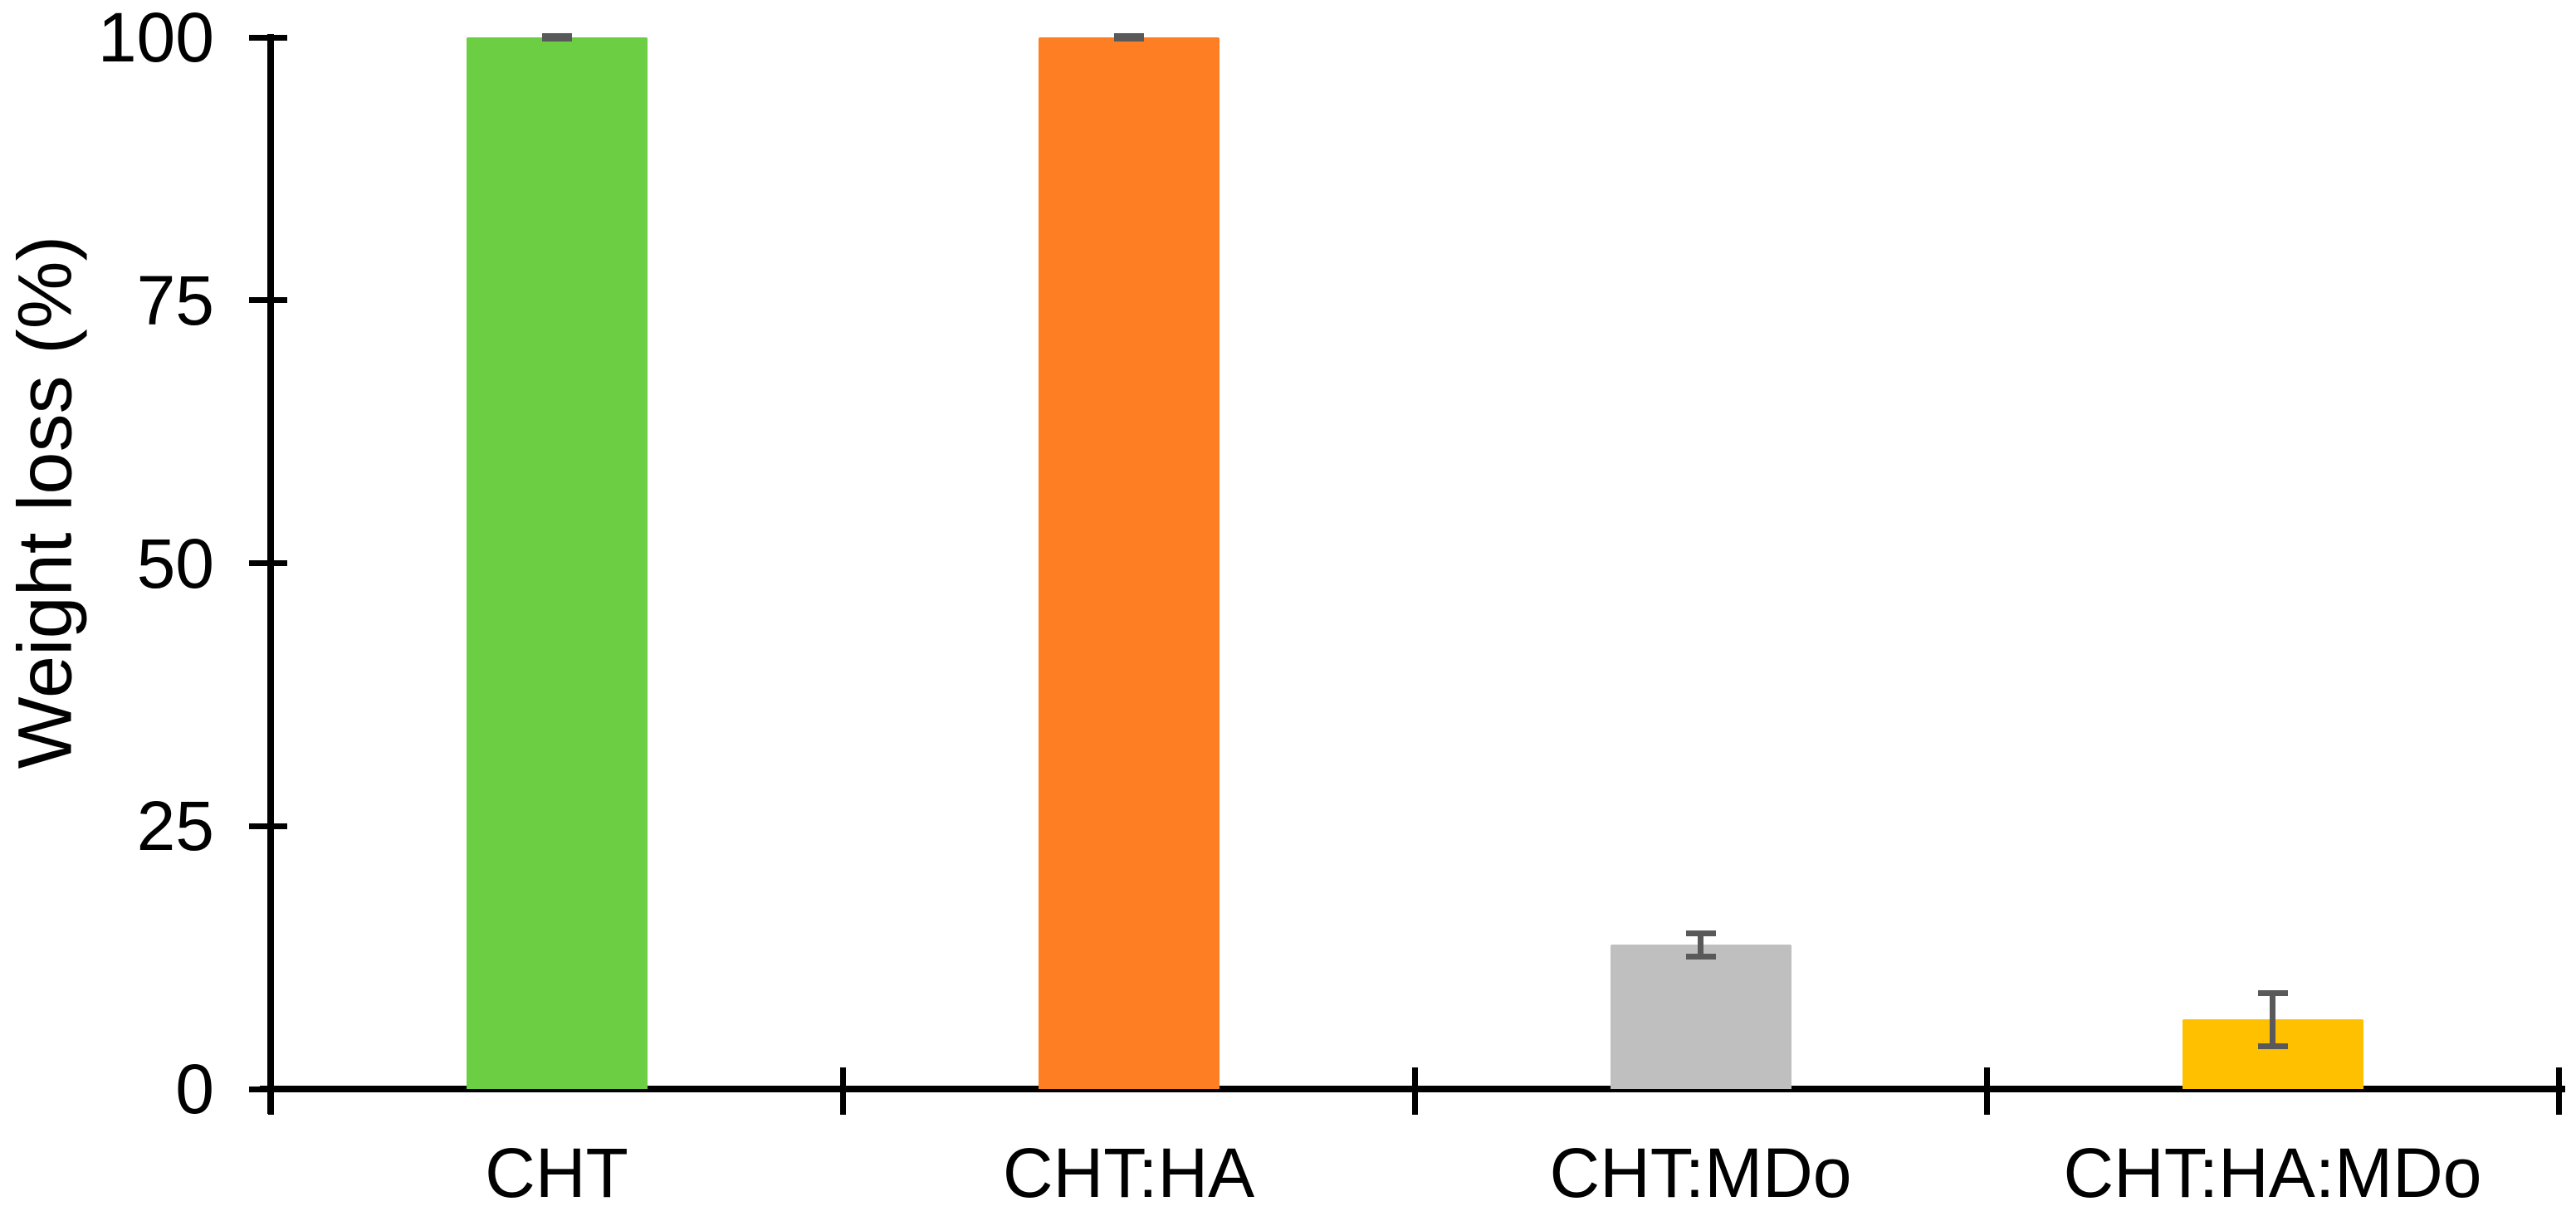 This screenshot has width=2576, height=1216. What do you see at coordinates (556, 1173) in the screenshot?
I see `x-tick-label-cht: CHT` at bounding box center [556, 1173].